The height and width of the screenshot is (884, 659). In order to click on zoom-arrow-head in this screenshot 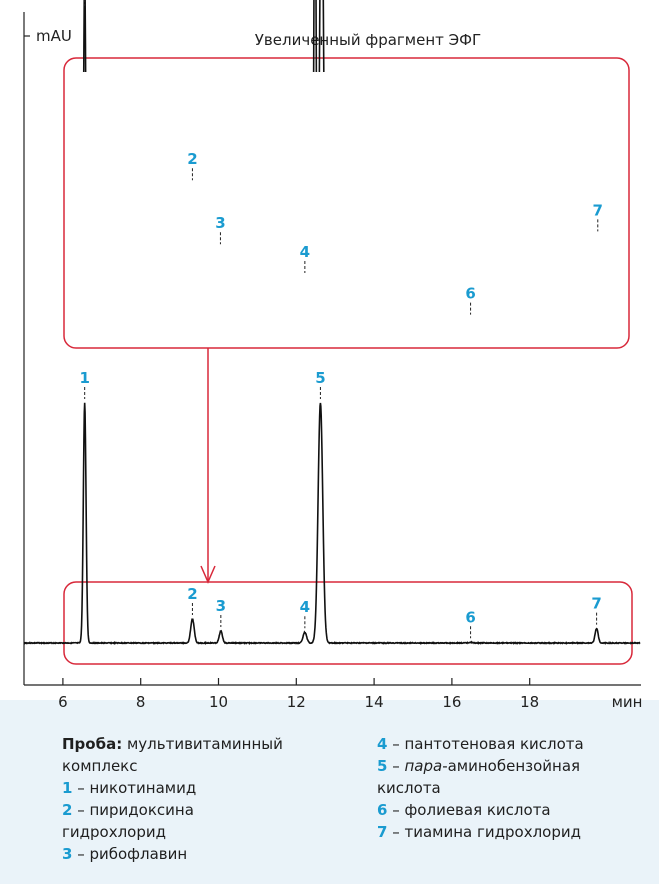, I will do `click(208, 574)`.